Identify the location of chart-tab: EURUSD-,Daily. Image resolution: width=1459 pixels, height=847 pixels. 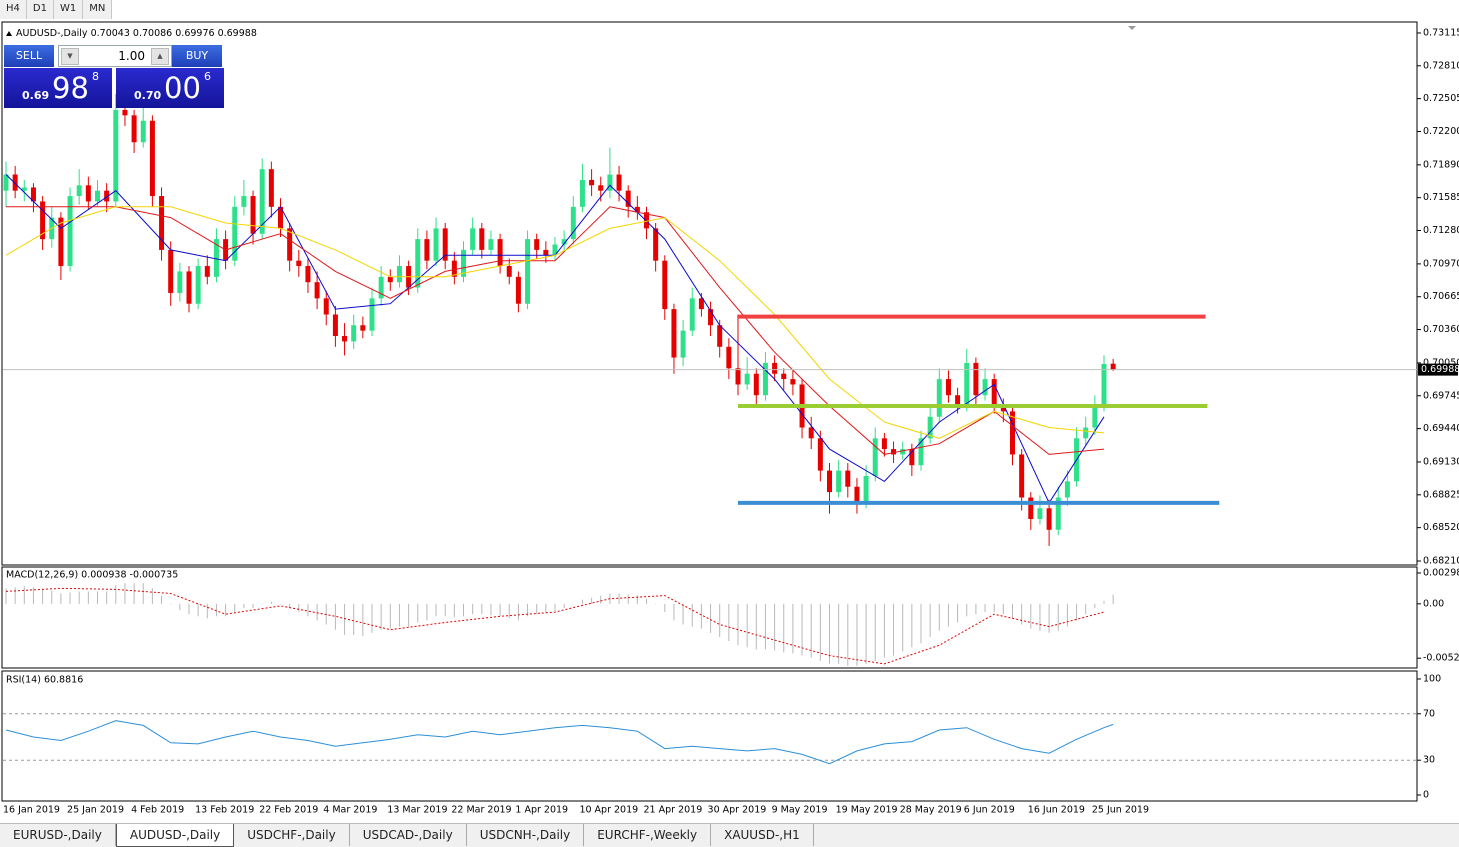
(58, 835).